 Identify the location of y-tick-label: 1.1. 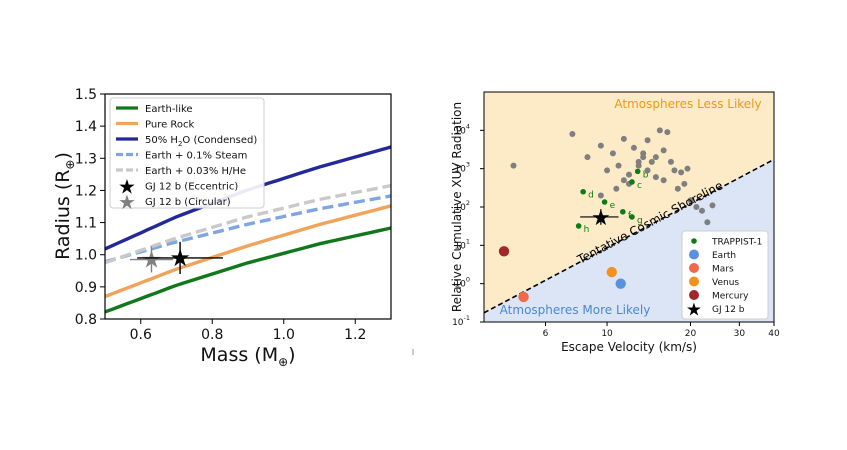
(86, 224).